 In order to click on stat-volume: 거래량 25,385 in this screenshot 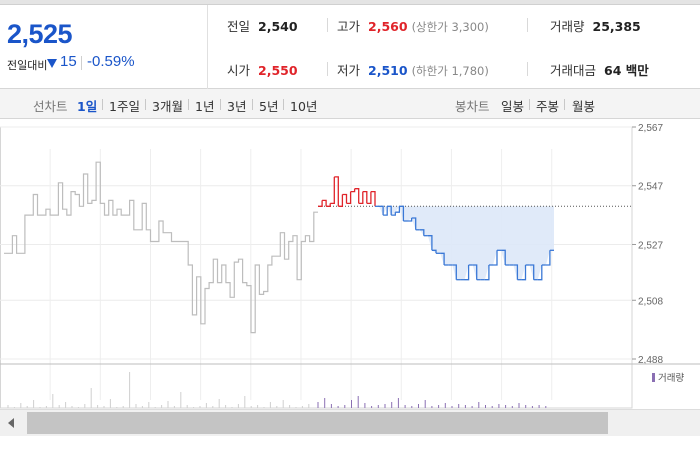, I will do `click(595, 25)`.